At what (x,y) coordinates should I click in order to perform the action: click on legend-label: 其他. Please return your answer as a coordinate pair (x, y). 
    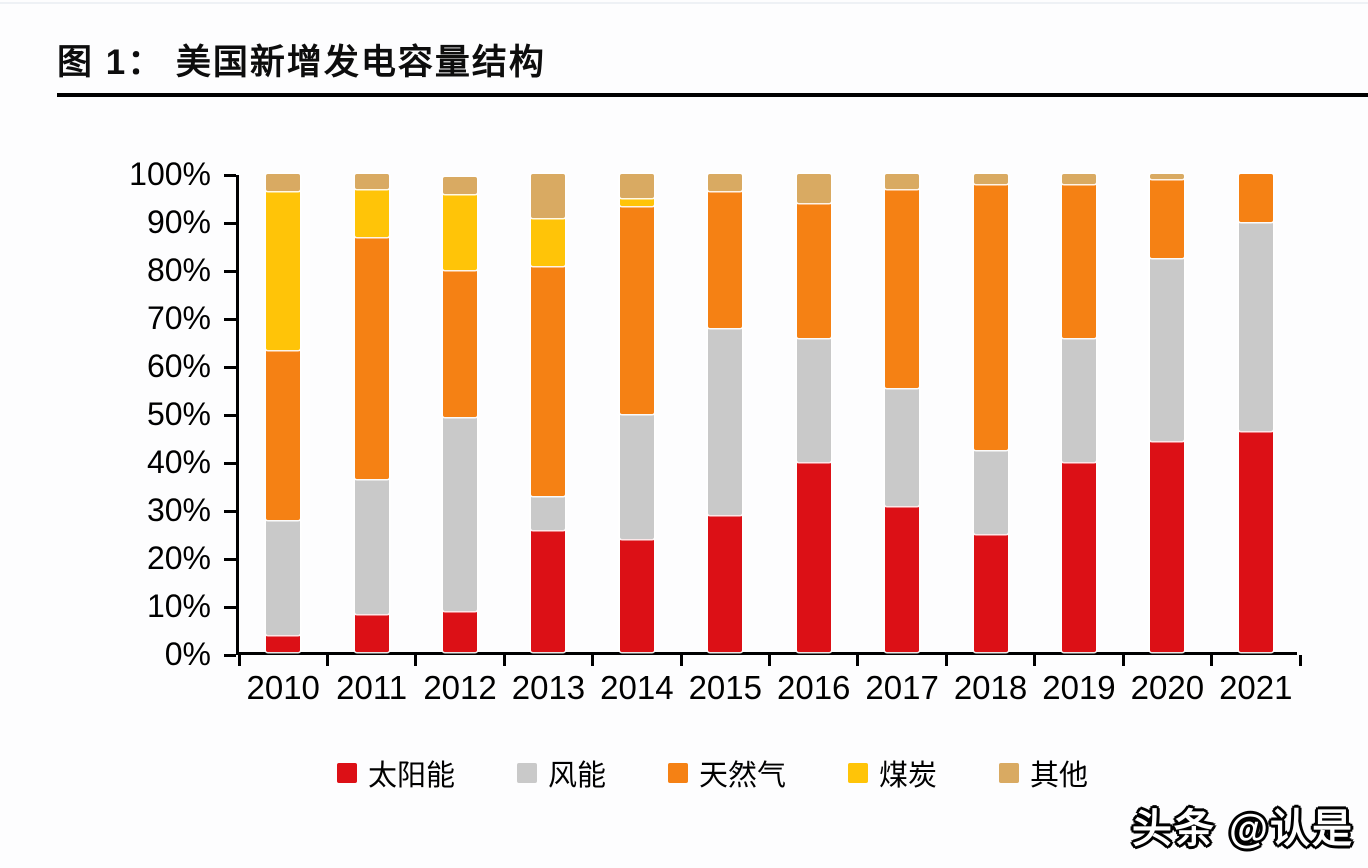
    Looking at the image, I should click on (1059, 776).